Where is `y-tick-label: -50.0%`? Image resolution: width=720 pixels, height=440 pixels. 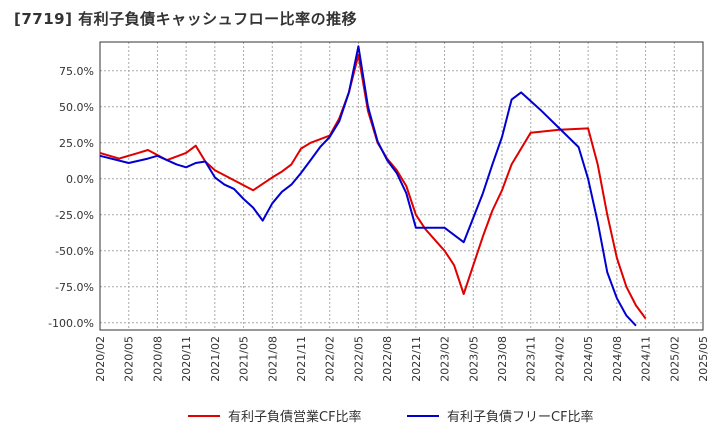
y-tick-label: -50.0% is located at coordinates (74, 251).